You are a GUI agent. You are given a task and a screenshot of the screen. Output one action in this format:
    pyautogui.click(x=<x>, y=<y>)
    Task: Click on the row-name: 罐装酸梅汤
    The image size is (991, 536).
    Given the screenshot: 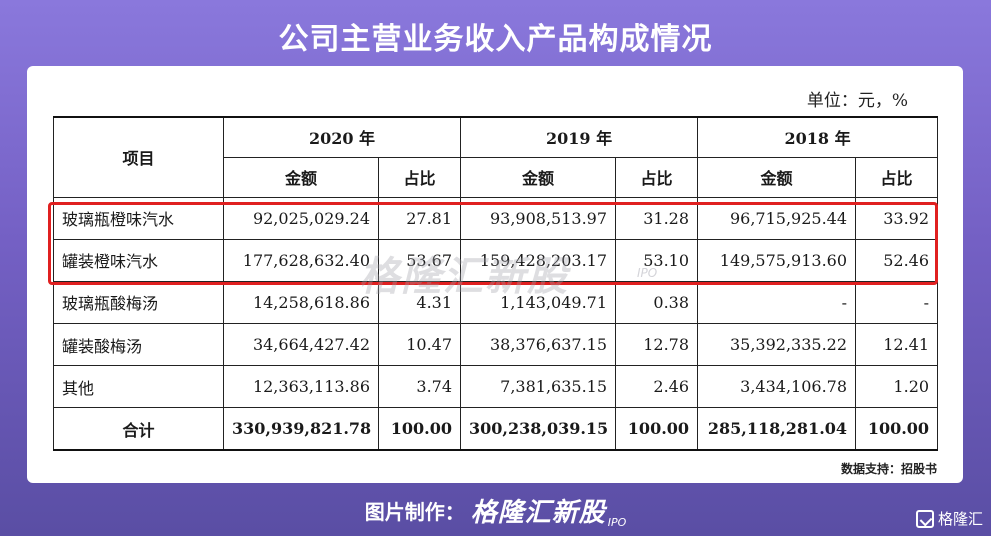 What is the action you would take?
    pyautogui.click(x=138, y=344)
    